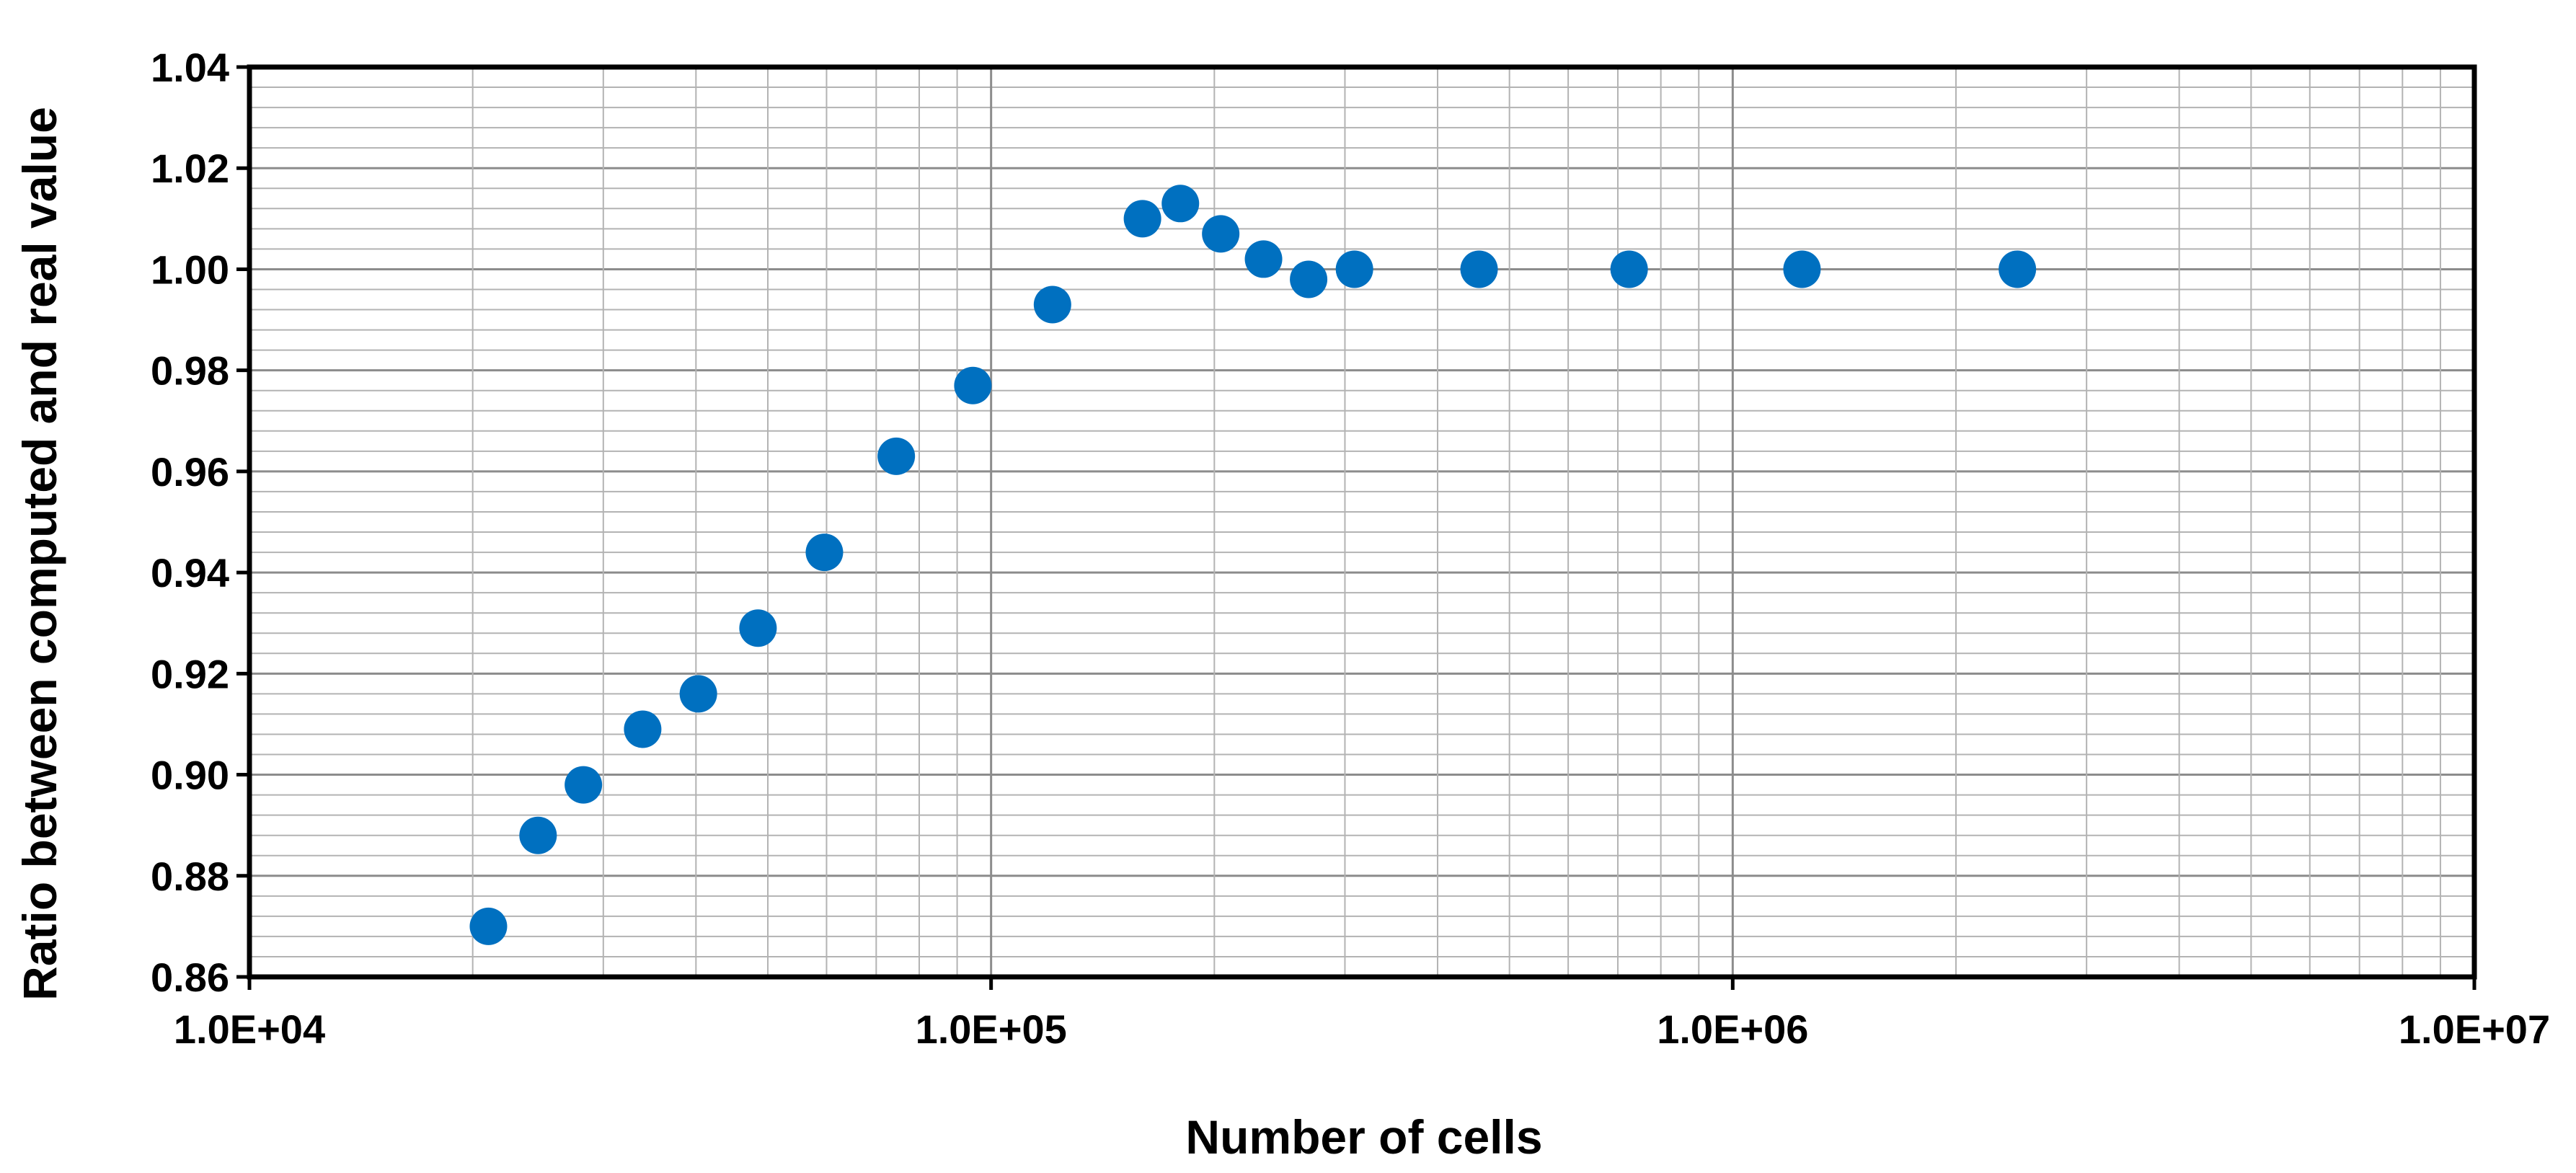 This screenshot has height=1173, width=2576. I want to click on x-tick-label: 1.0E+07, so click(2474, 1029).